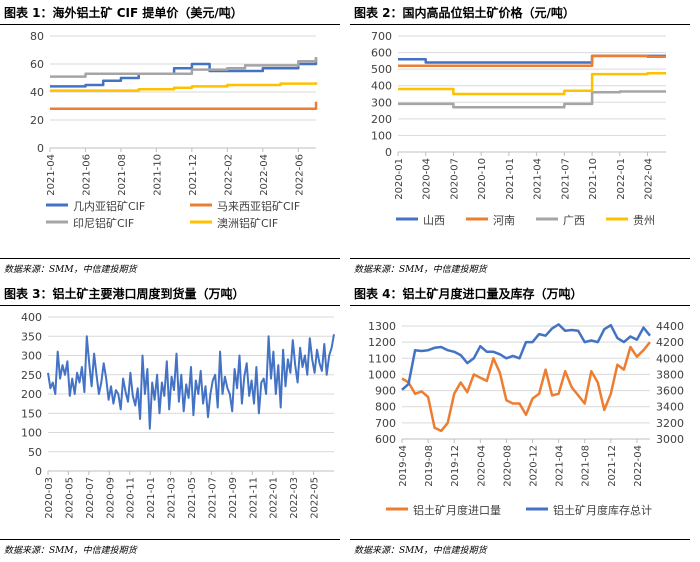  Describe the element at coordinates (670, 439) in the screenshot. I see `y2-tick-label: 3000` at that location.